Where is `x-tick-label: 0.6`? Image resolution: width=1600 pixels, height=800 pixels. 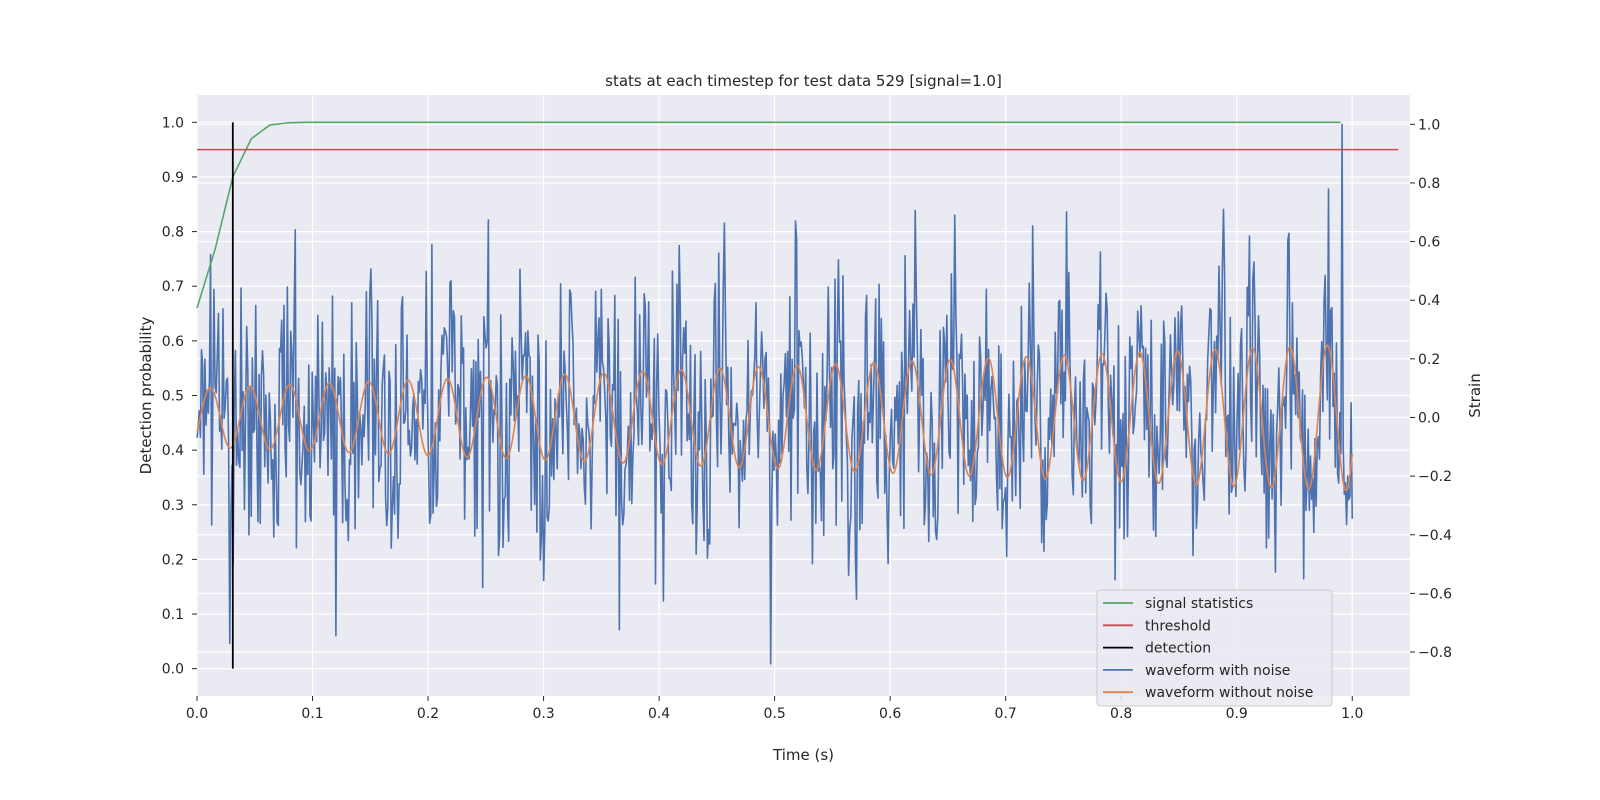
x-tick-label: 0.6 is located at coordinates (890, 714).